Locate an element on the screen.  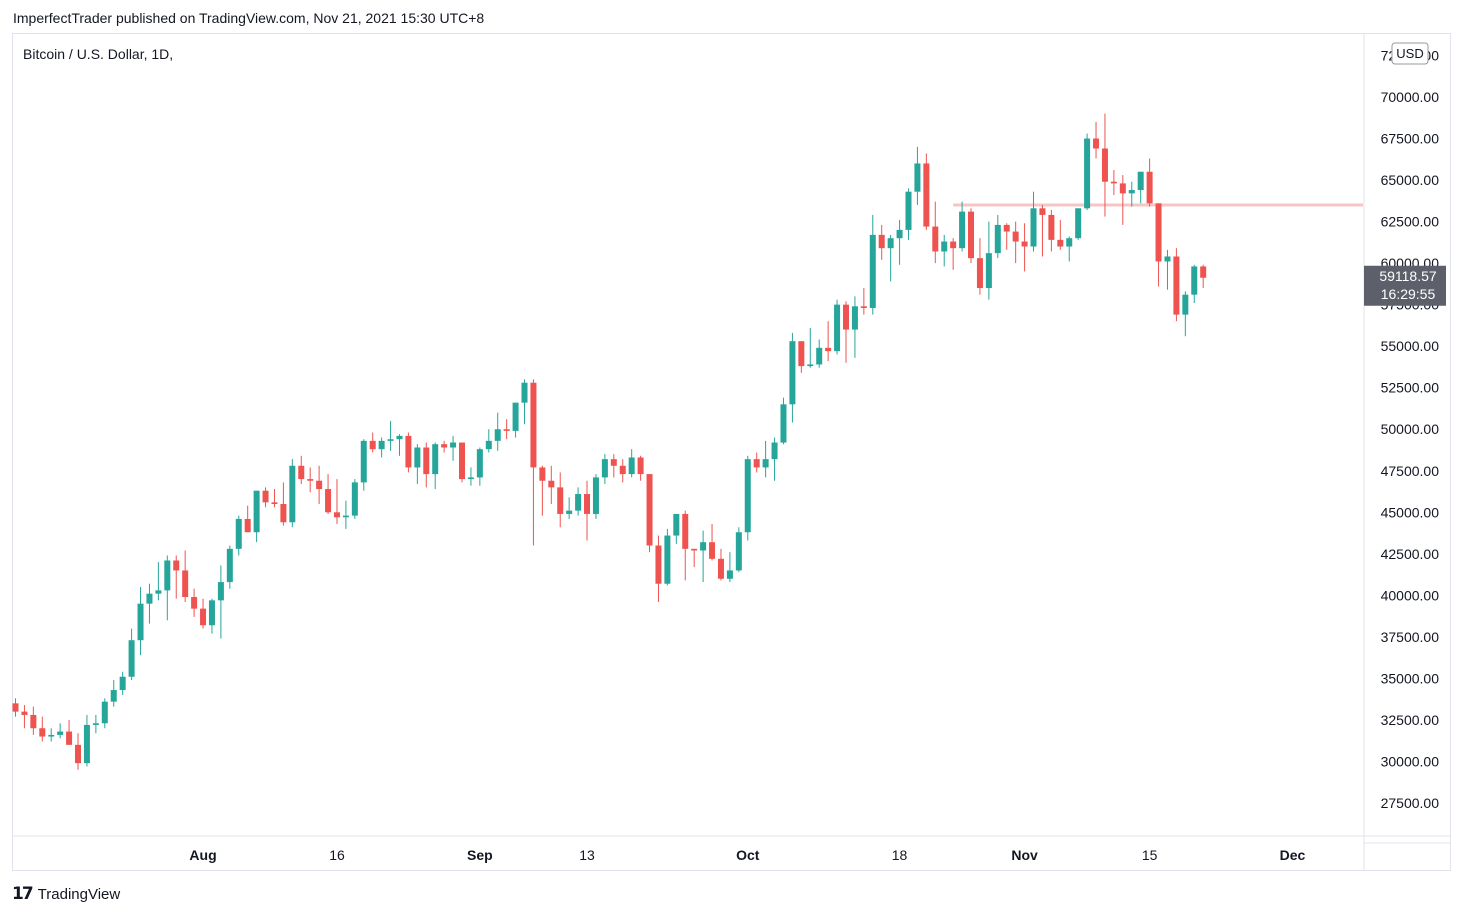
time-axis-label: Nov is located at coordinates (1024, 855).